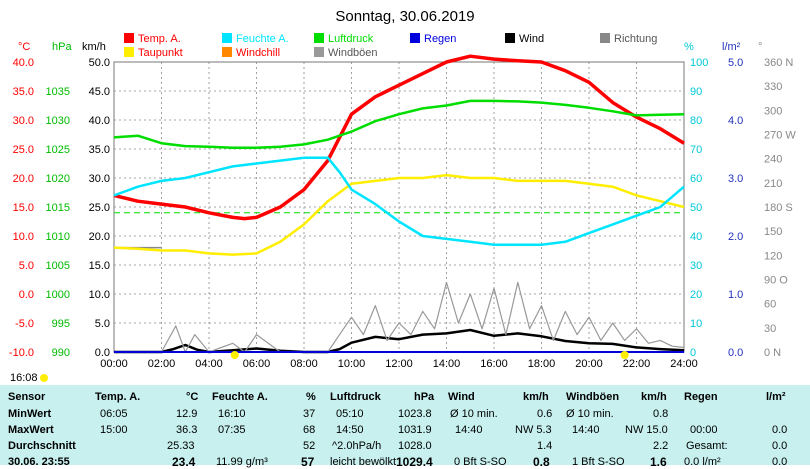  What do you see at coordinates (192, 397) in the screenshot?
I see `temp-unit: °C` at bounding box center [192, 397].